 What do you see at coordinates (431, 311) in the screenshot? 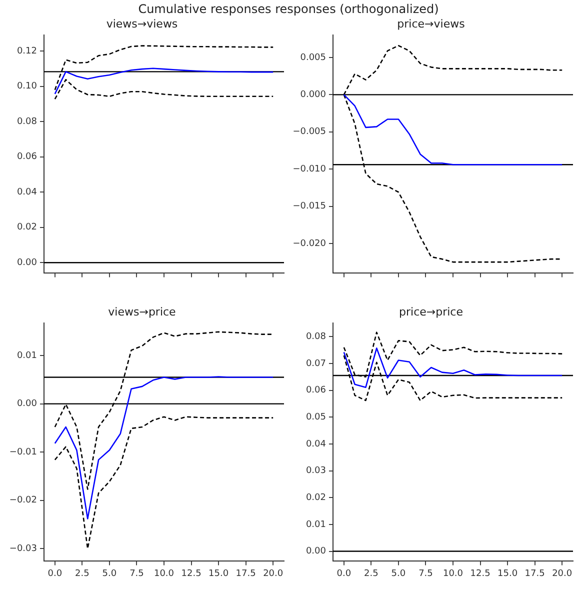
I see `chart-title: price→price` at bounding box center [431, 311].